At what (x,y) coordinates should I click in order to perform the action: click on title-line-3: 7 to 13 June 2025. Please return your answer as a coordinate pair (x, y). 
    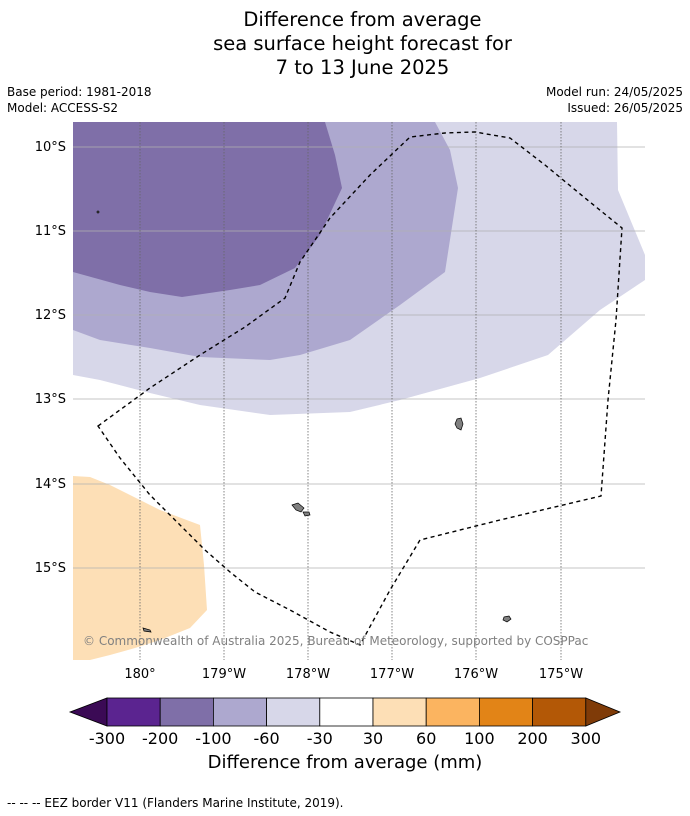
    Looking at the image, I should click on (362, 67).